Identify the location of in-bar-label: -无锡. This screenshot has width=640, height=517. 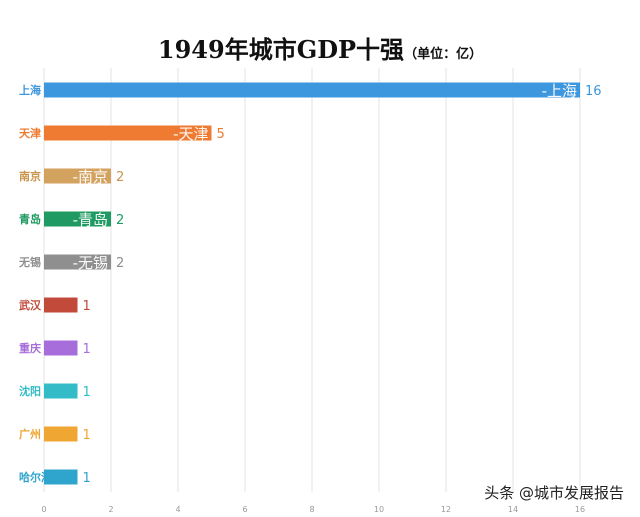
(90, 263).